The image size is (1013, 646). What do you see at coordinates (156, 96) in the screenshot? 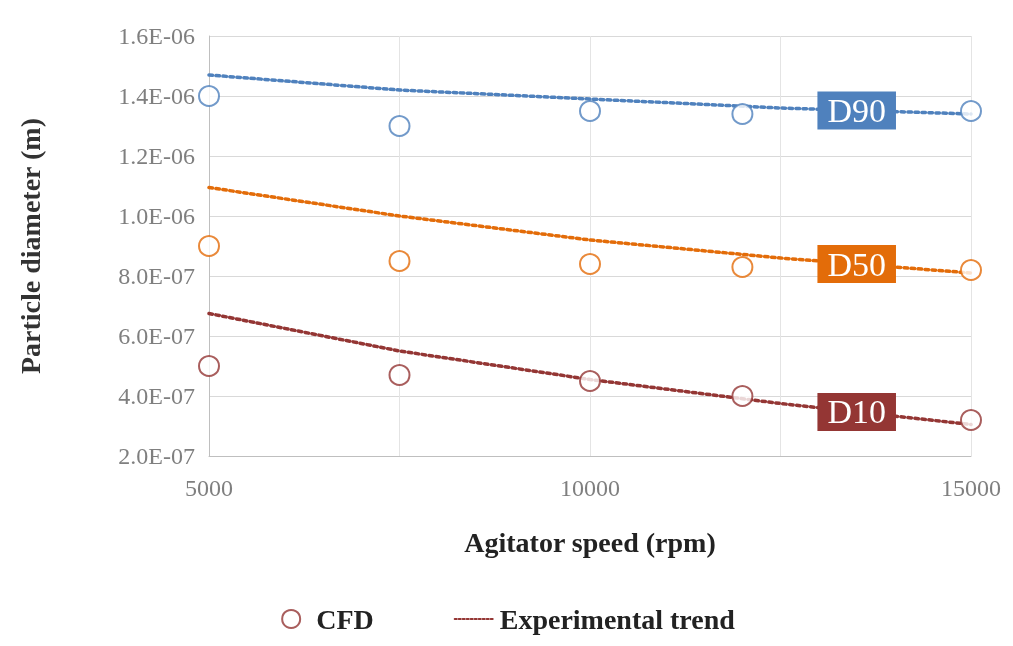
I see `y-tick-label: 1.4E-06` at bounding box center [156, 96].